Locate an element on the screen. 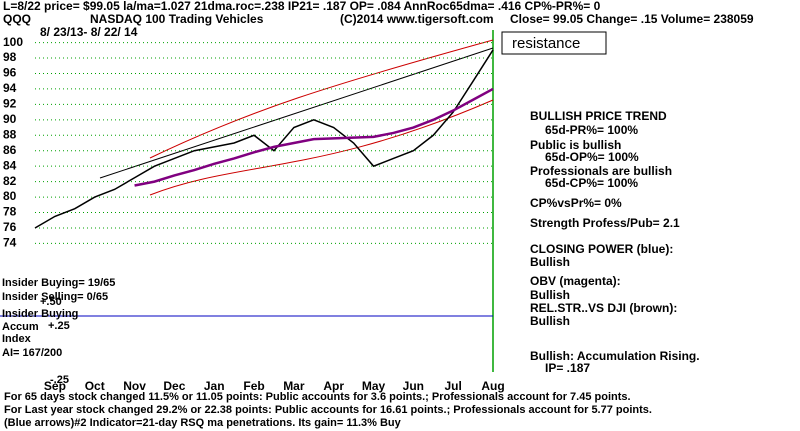  y-tick-label: 92 is located at coordinates (10, 104).